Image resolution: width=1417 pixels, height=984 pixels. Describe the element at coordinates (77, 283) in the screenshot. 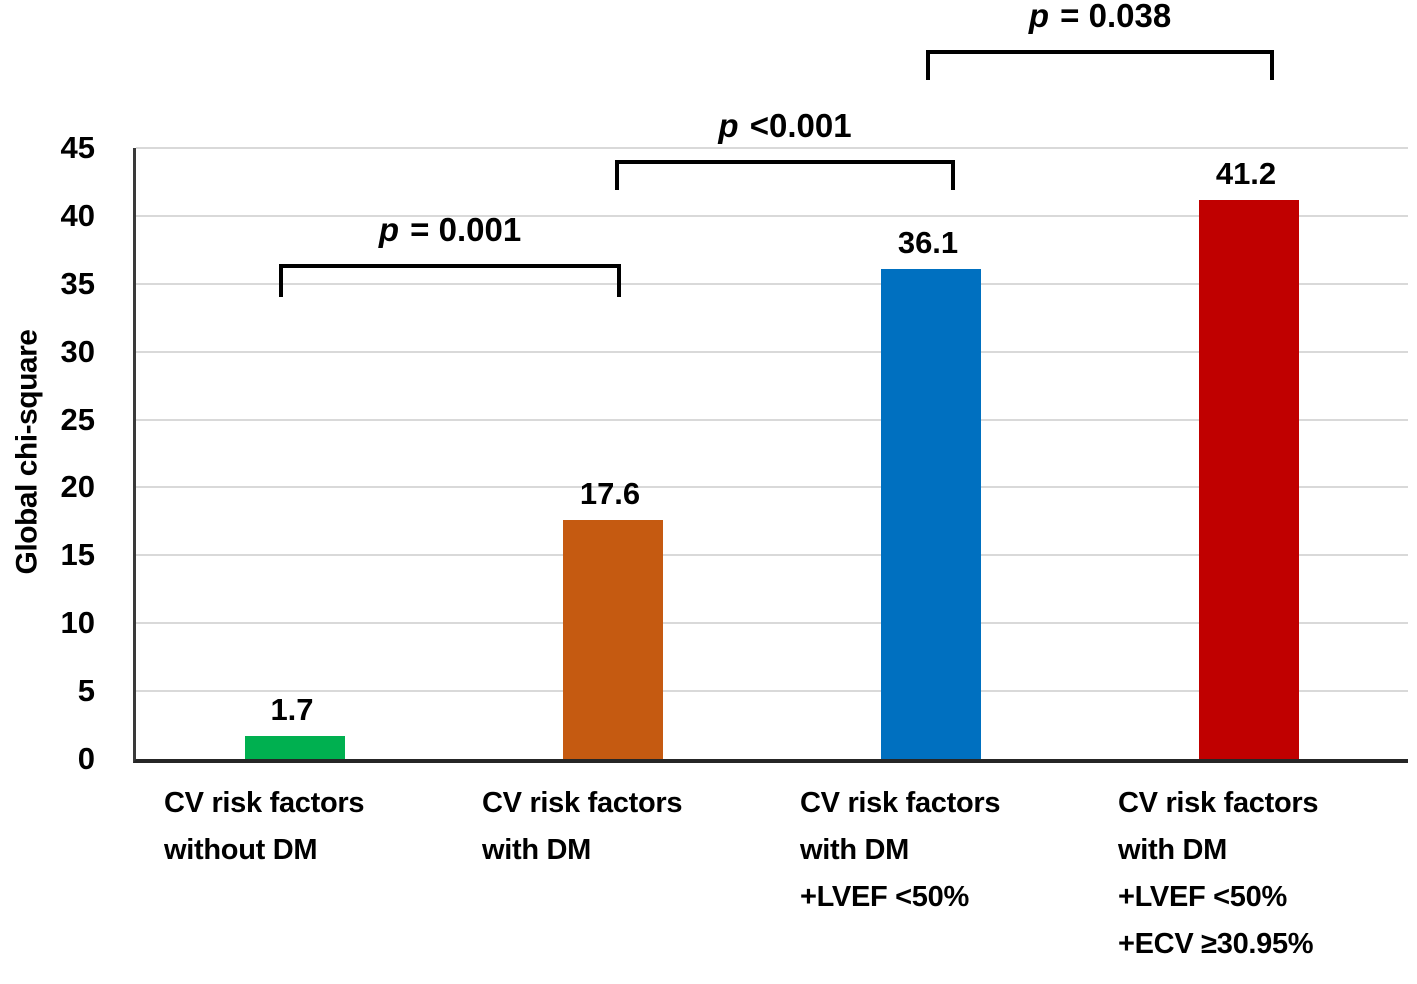

I see `y-tick-label: 35` at that location.